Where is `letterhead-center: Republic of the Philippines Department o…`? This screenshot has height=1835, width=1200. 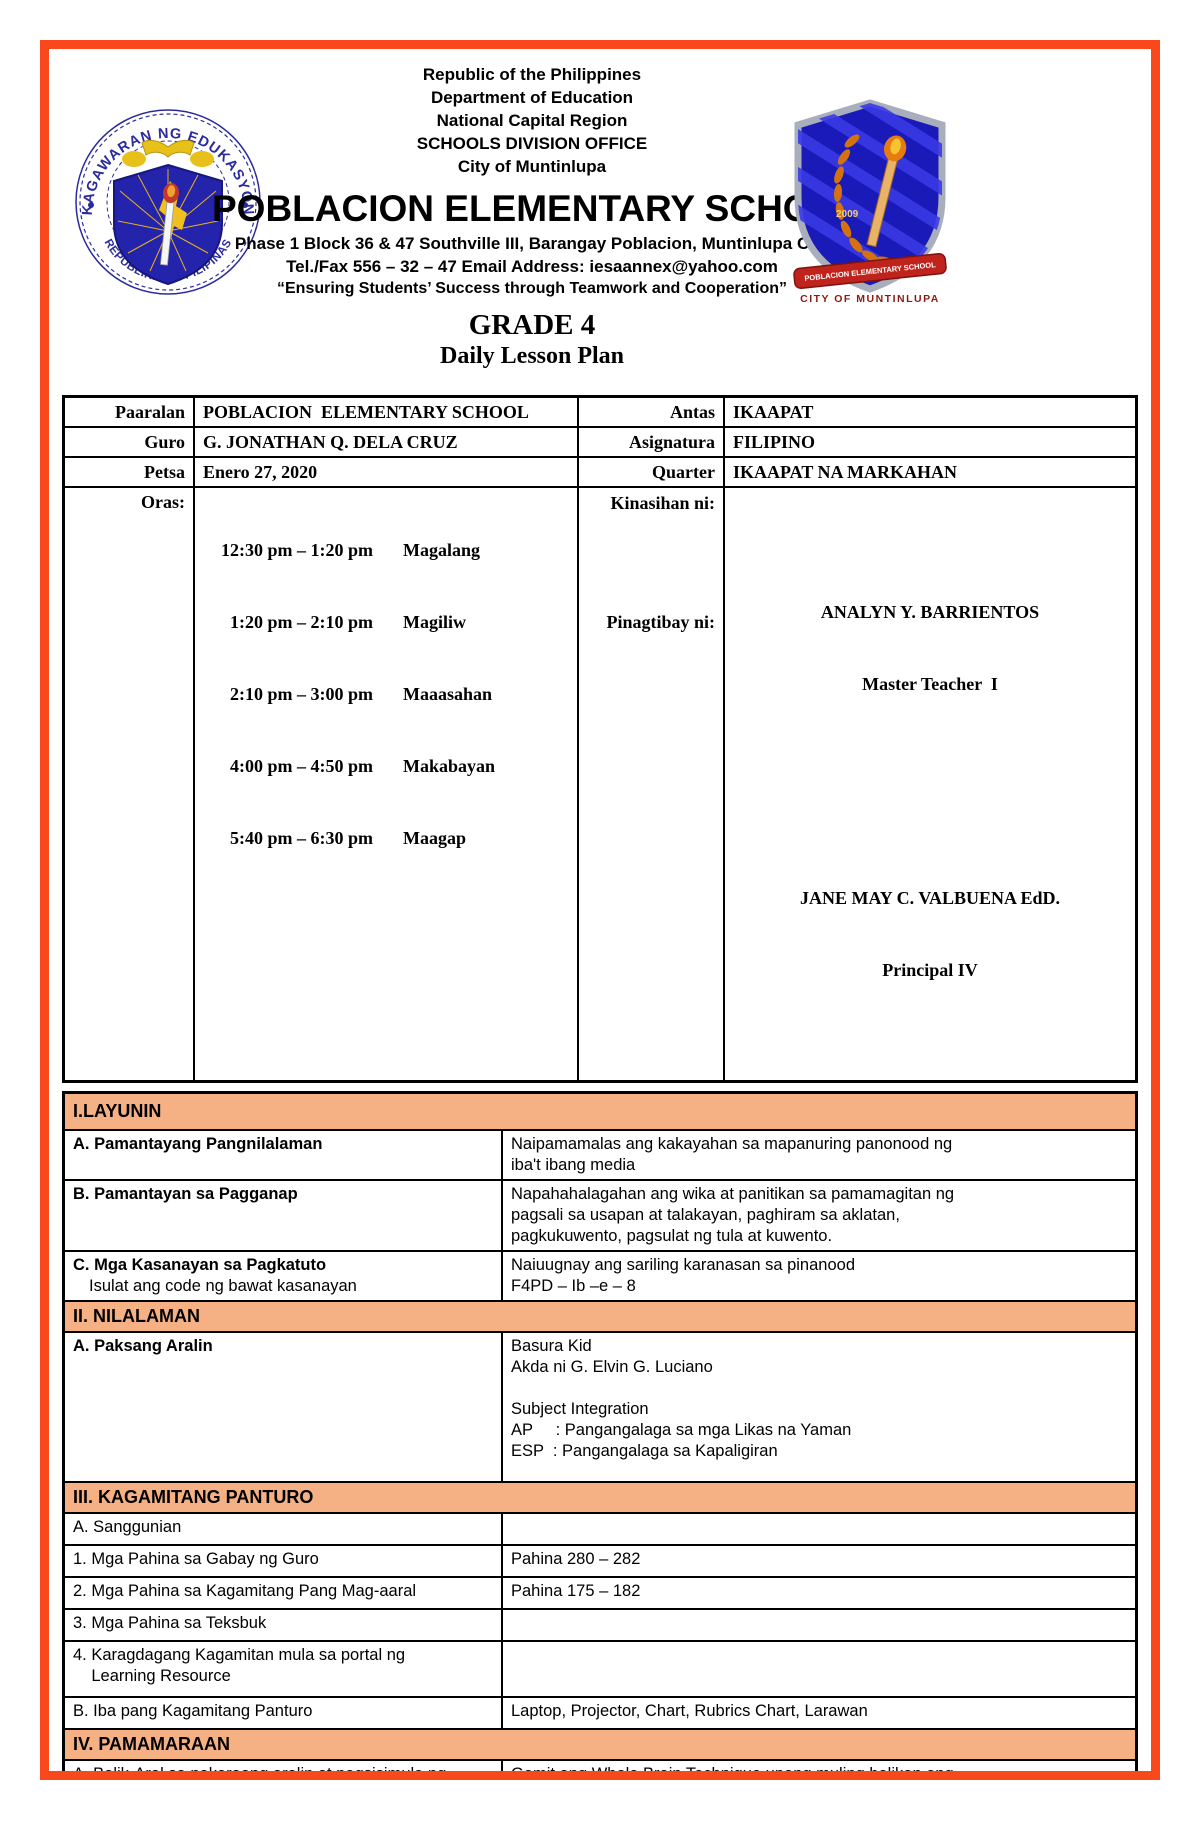
letterhead-center: Republic of the Philippines Department o… is located at coordinates (537, 216).